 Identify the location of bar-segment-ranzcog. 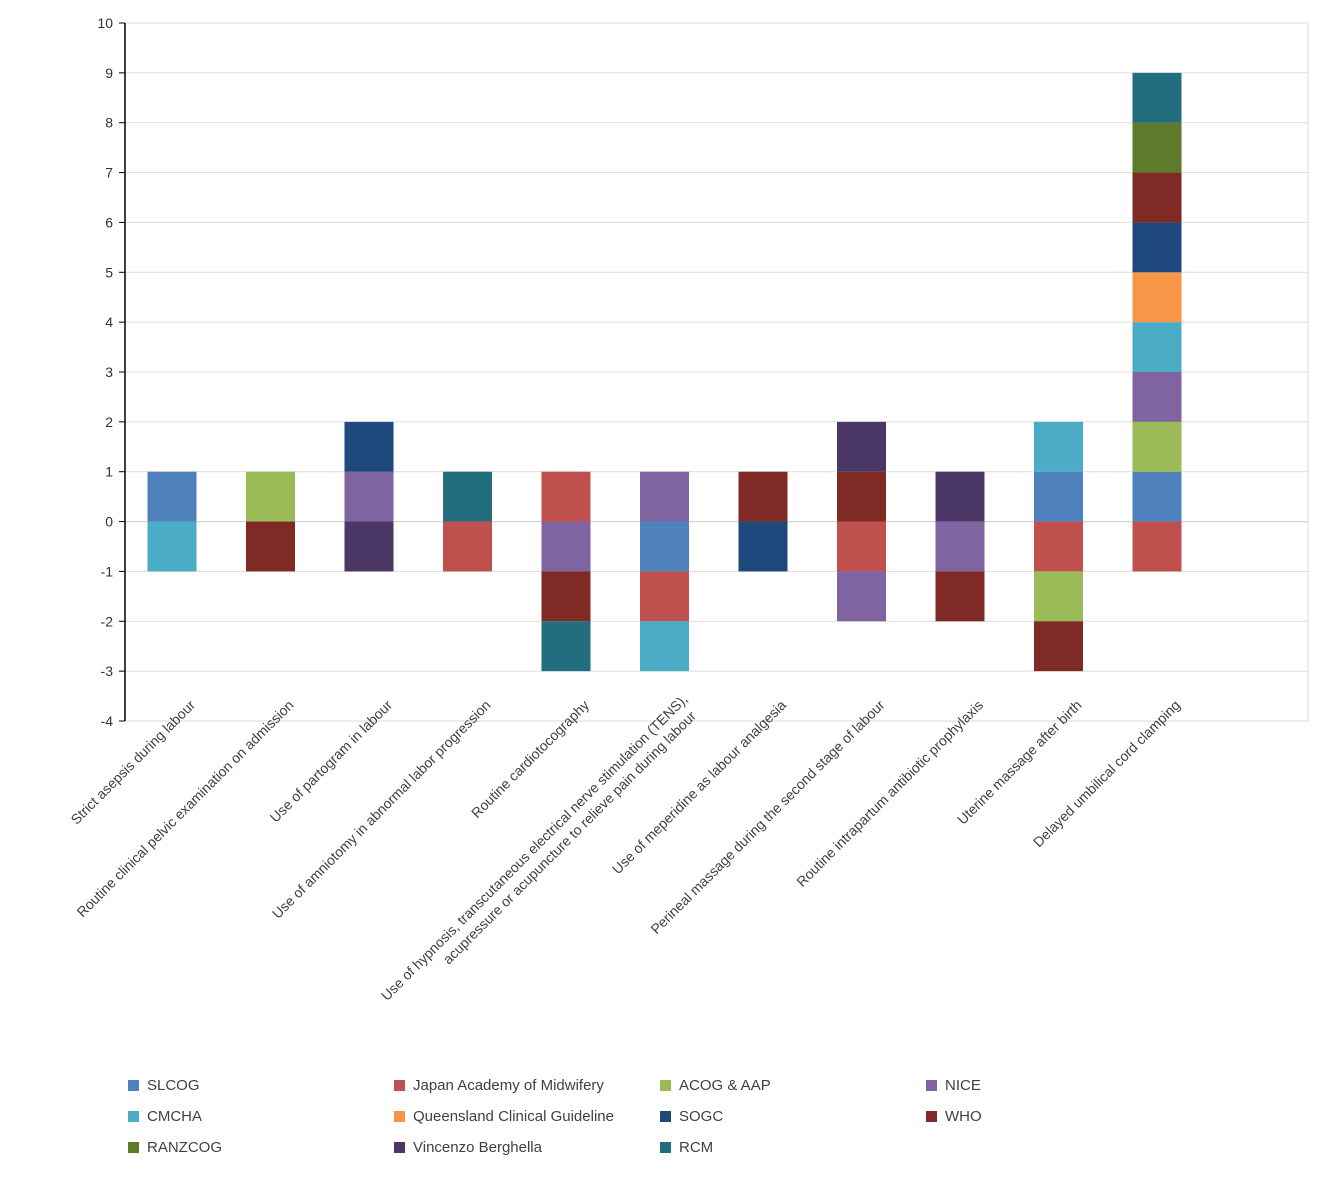
(1157, 147).